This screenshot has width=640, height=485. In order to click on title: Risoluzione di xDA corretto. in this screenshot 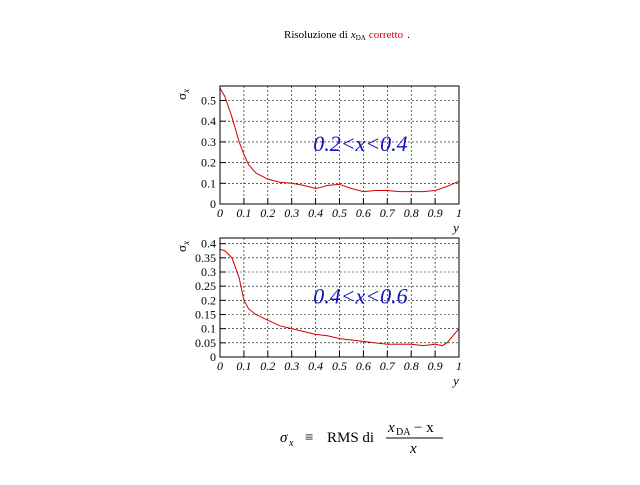, I will do `click(347, 35)`.